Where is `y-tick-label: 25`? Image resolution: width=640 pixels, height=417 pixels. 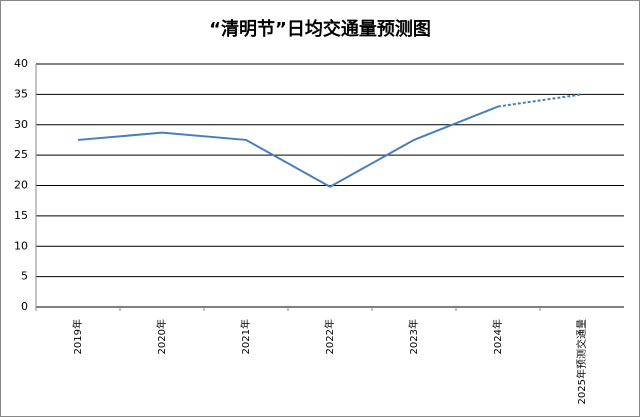
y-tick-label: 25 is located at coordinates (21, 154).